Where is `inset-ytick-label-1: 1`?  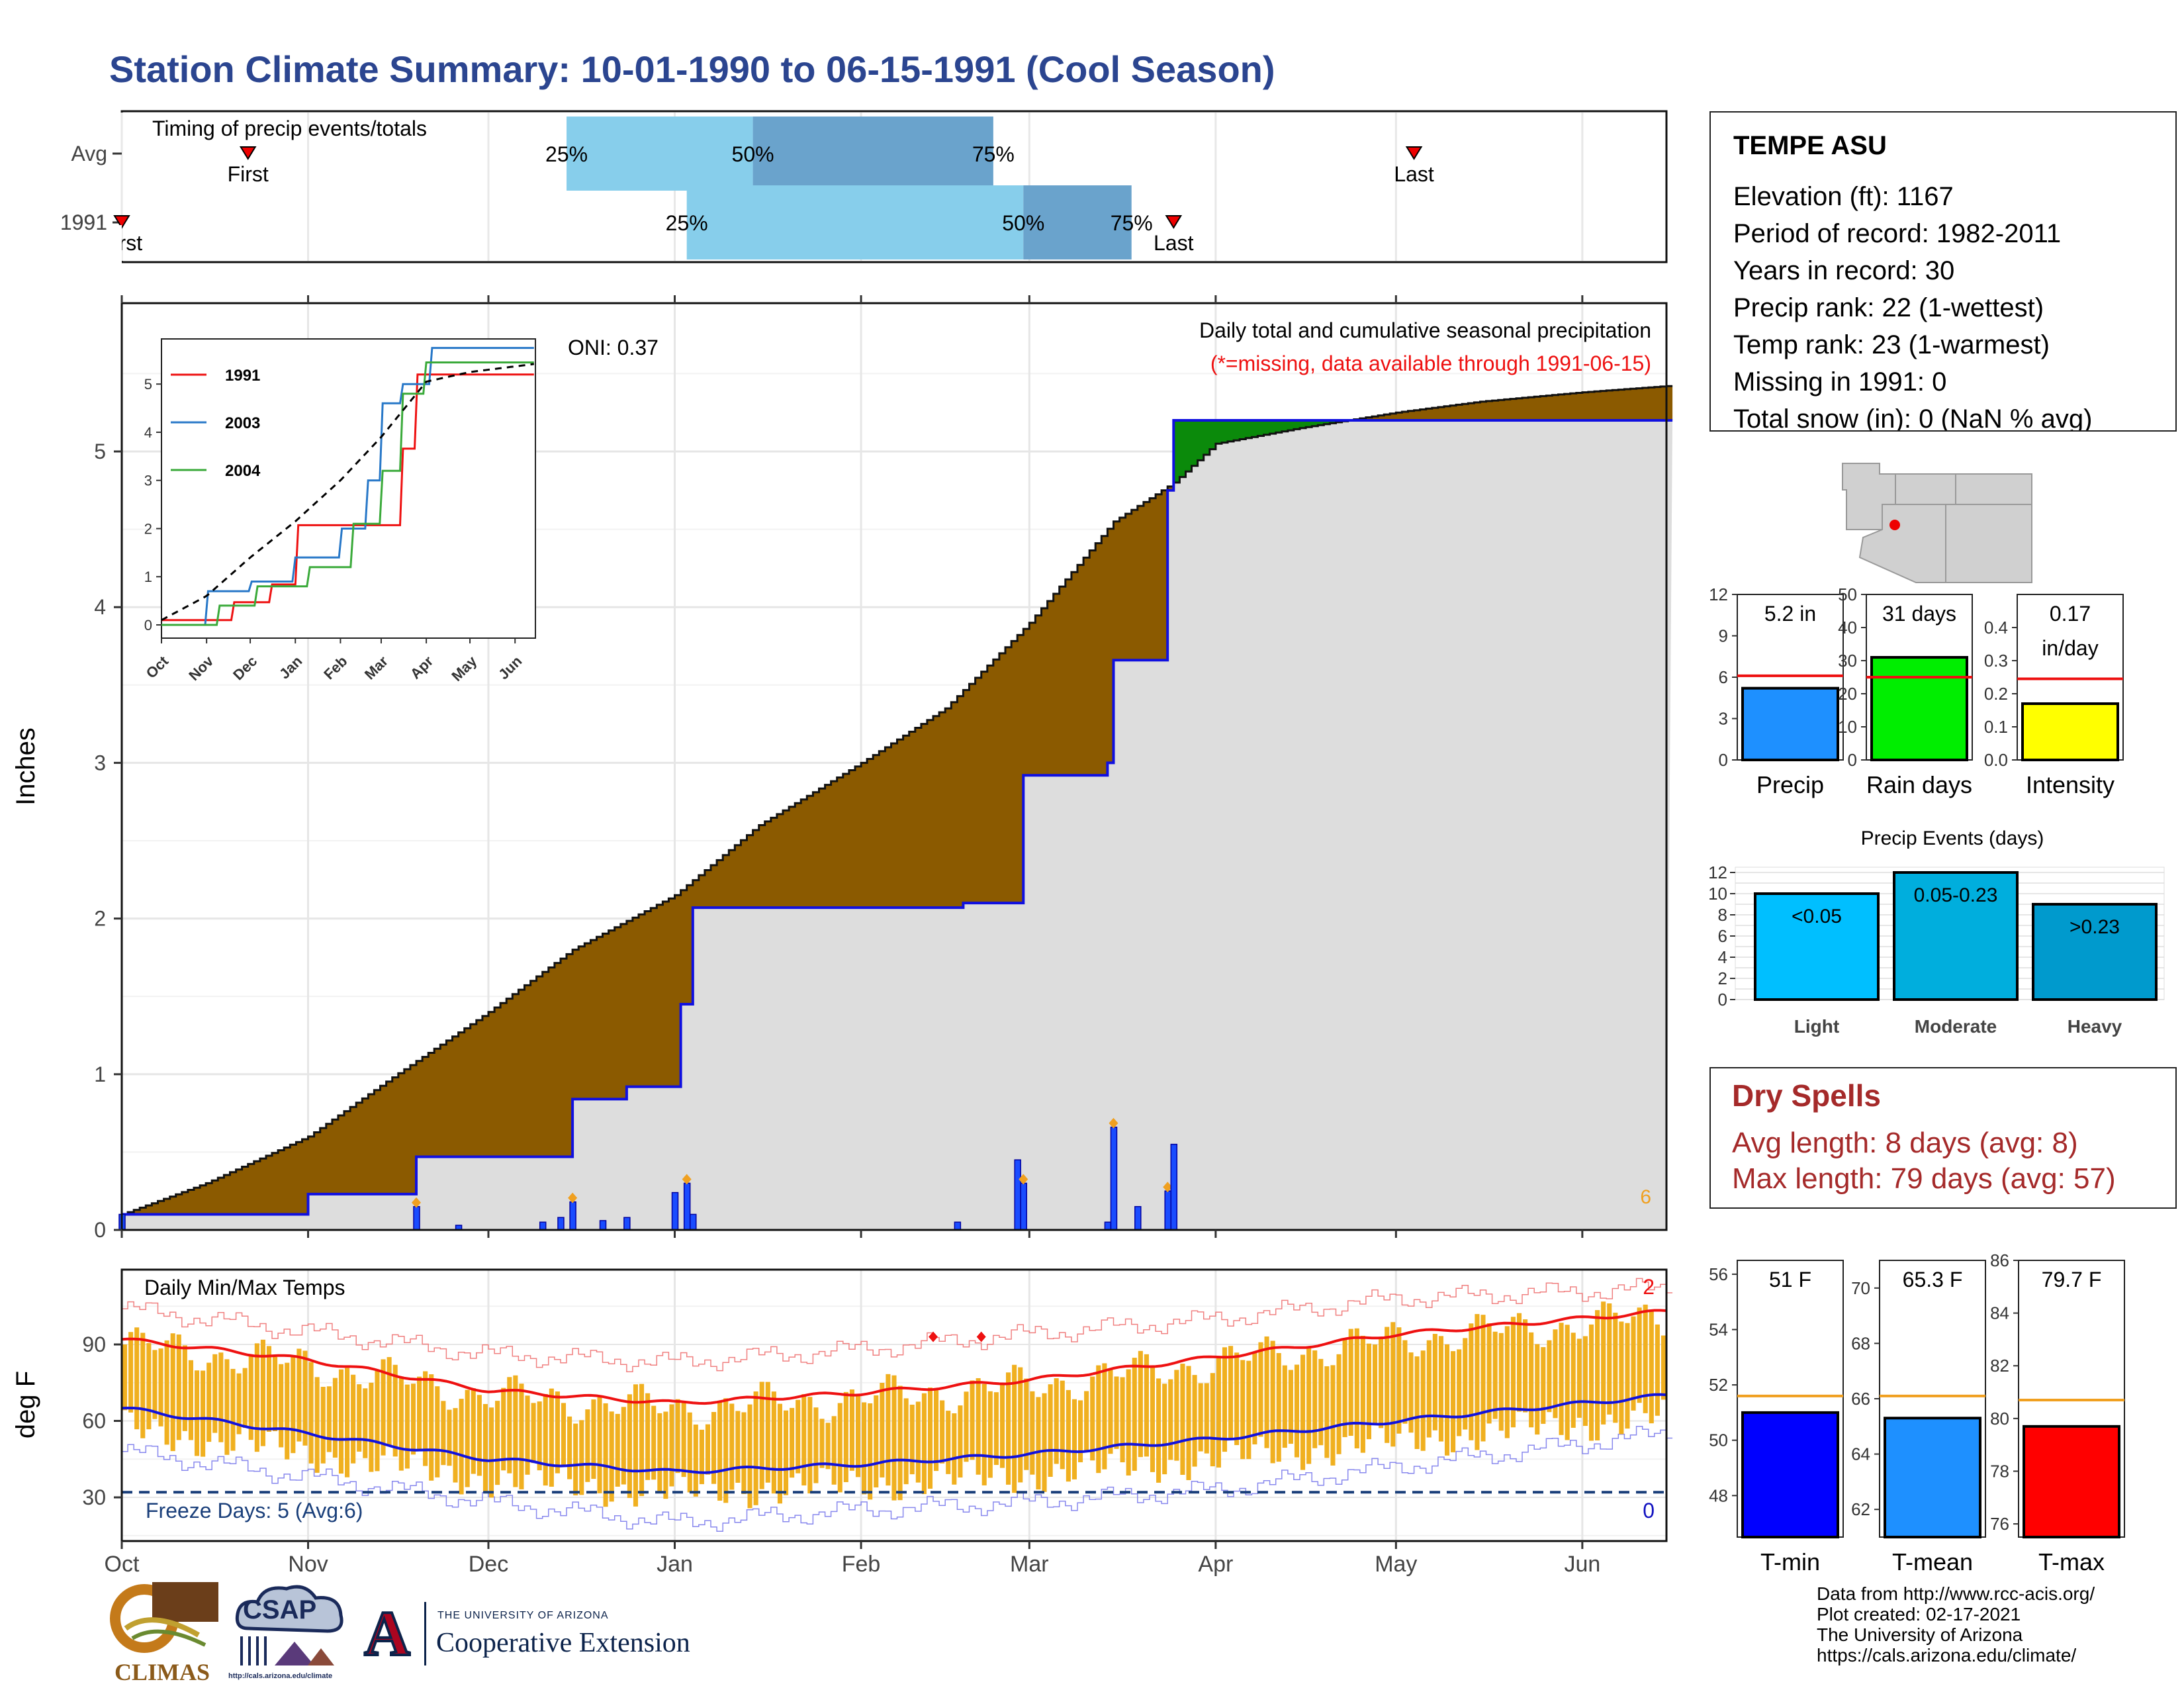 inset-ytick-label-1: 1 is located at coordinates (148, 577).